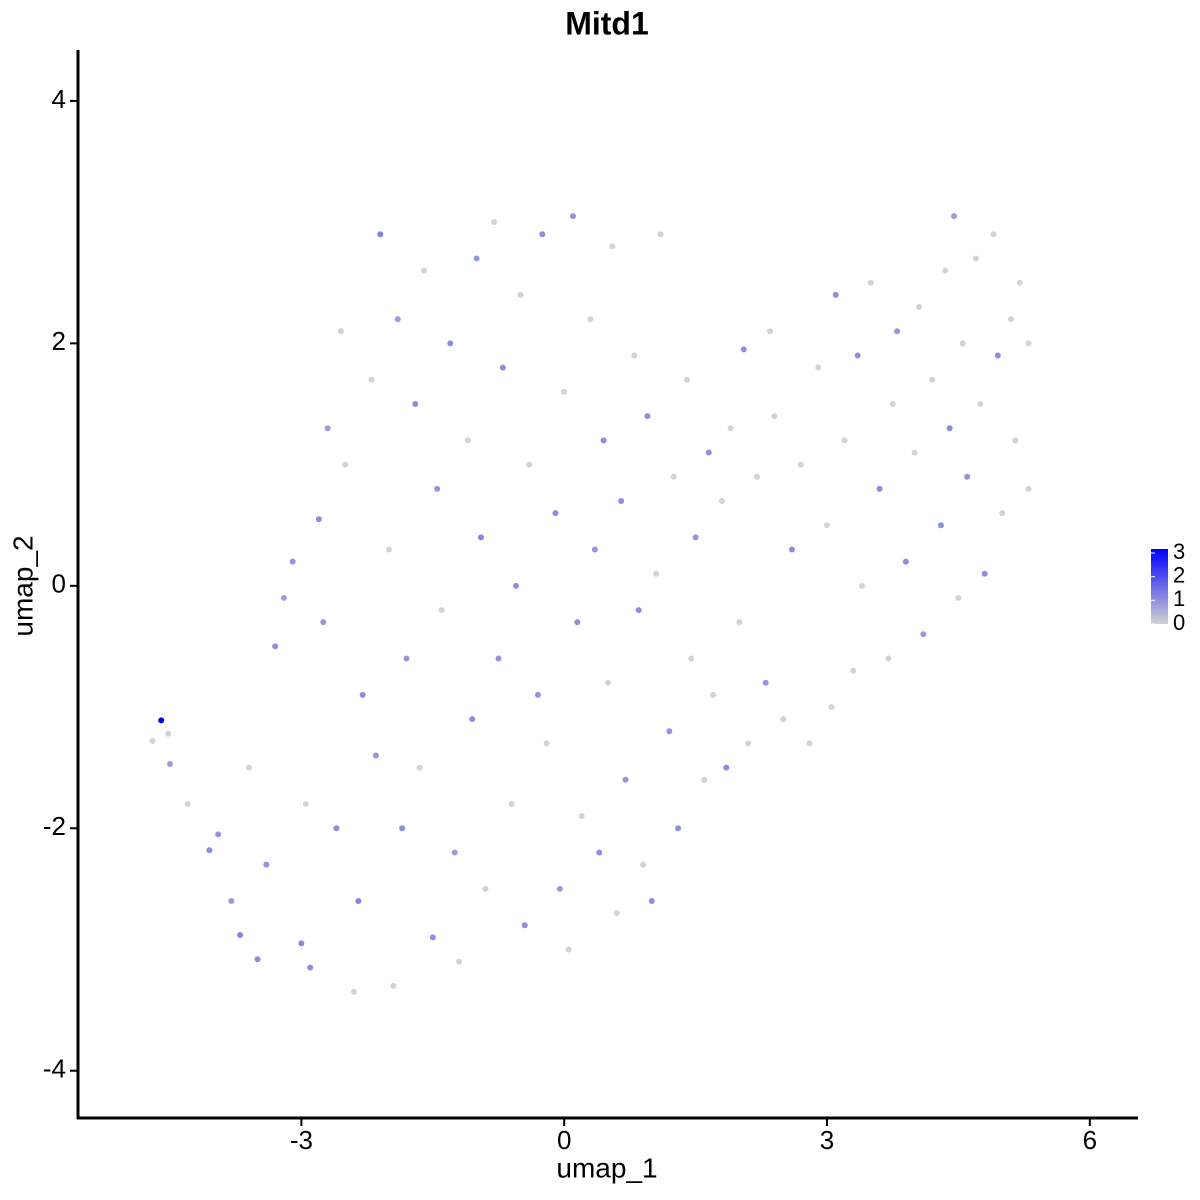  Describe the element at coordinates (607, 23) in the screenshot. I see `chart-title: Mitd1` at that location.